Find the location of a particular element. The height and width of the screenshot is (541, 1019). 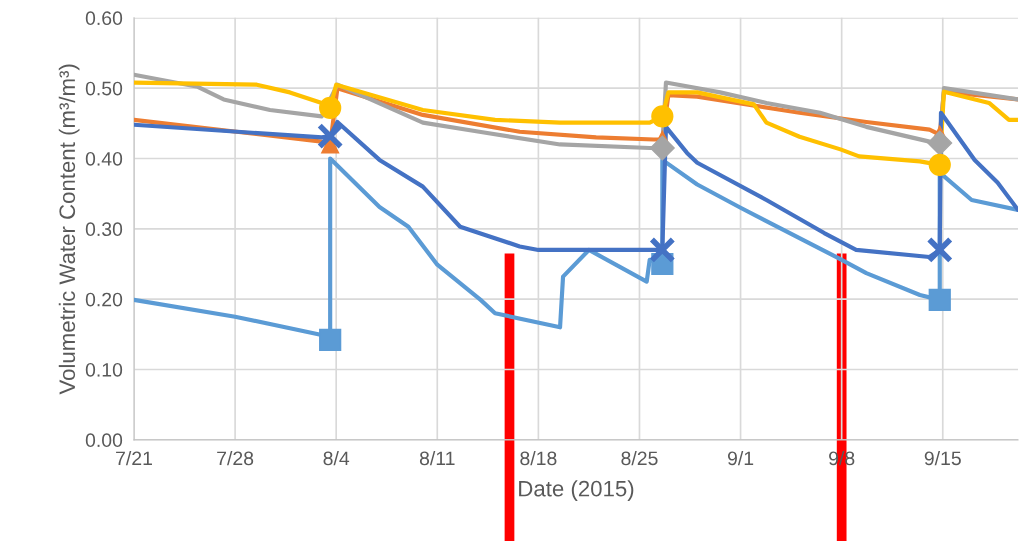

x-tick-label: 9/15 is located at coordinates (942, 458).